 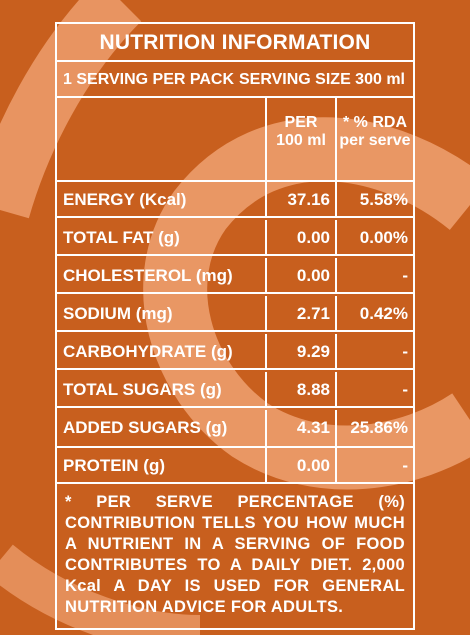 I want to click on serving-size: SERVING SIZE 300 ml, so click(x=322, y=79).